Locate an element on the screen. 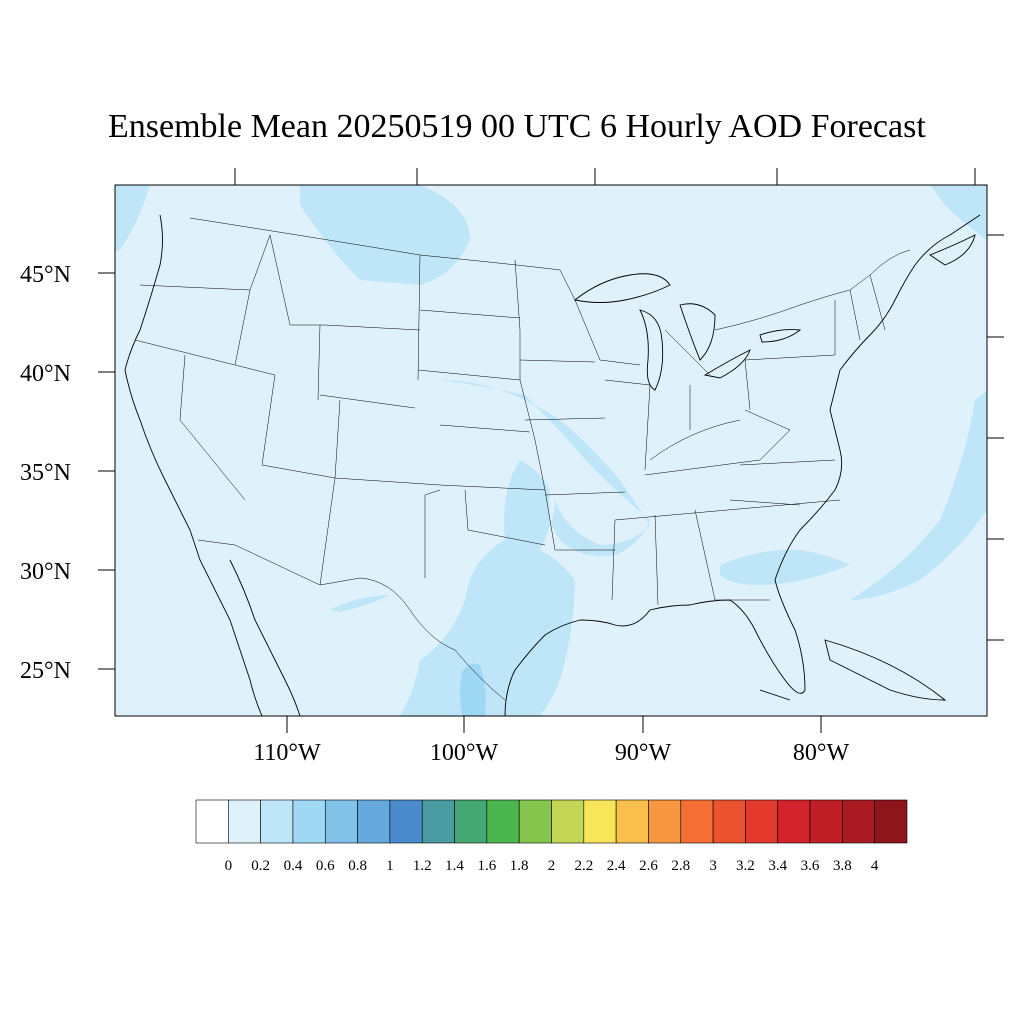  aod-plume-gulf is located at coordinates (785, 567).